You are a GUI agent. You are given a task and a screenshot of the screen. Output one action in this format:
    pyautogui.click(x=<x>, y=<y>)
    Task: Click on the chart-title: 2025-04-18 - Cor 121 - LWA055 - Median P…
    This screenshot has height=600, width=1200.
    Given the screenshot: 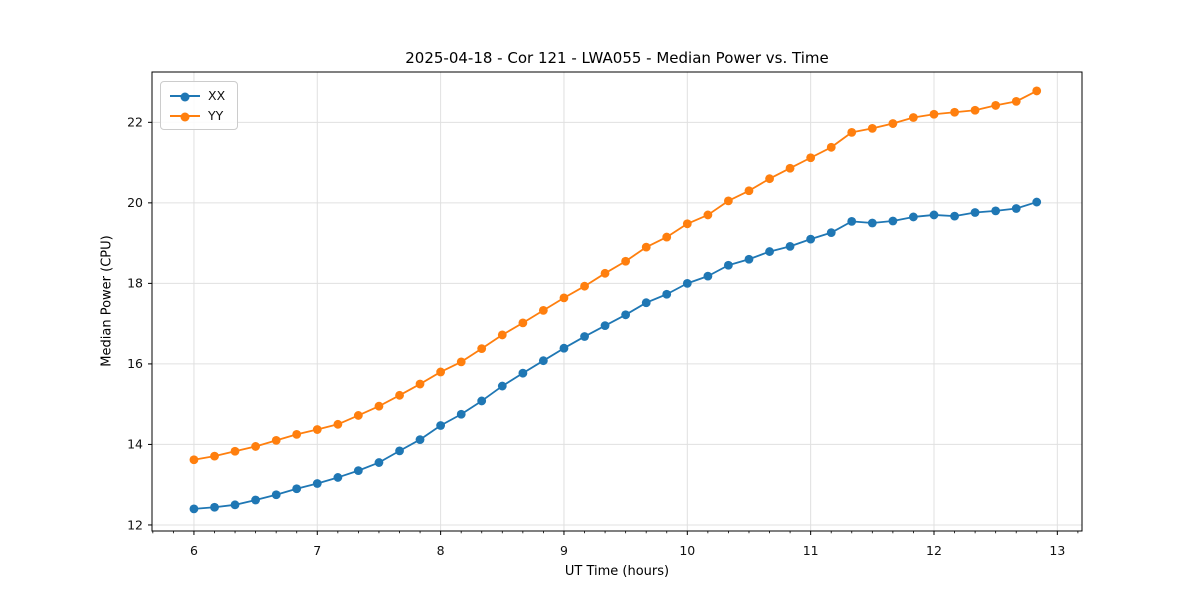 What is the action you would take?
    pyautogui.click(x=617, y=58)
    